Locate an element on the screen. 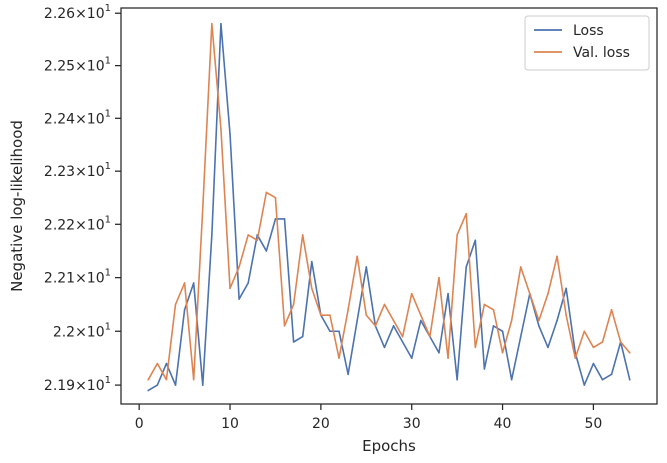 Image resolution: width=667 pixels, height=463 pixels. x-tick-label: 50 is located at coordinates (593, 424).